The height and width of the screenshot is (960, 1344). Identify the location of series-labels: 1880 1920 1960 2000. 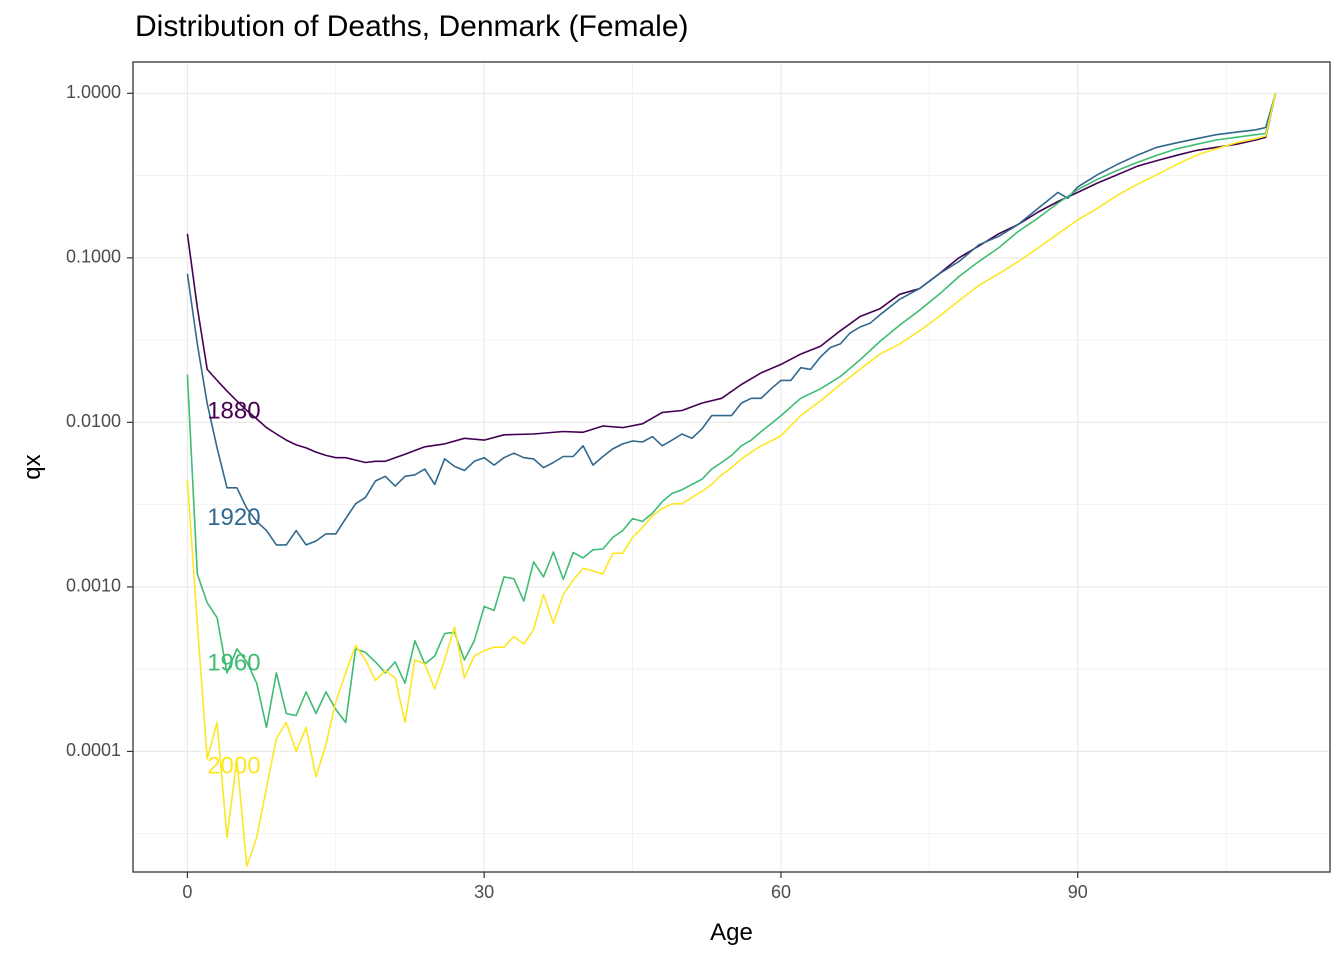
(233, 589).